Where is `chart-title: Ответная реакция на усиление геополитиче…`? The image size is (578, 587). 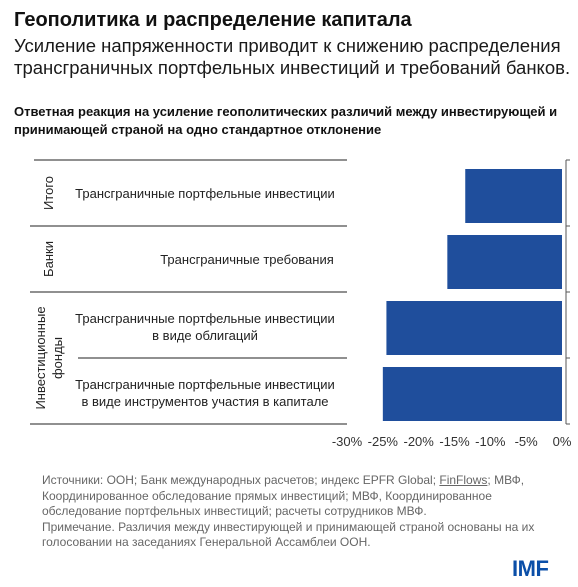 chart-title: Ответная реакция на усиление геополитиче… is located at coordinates (291, 121).